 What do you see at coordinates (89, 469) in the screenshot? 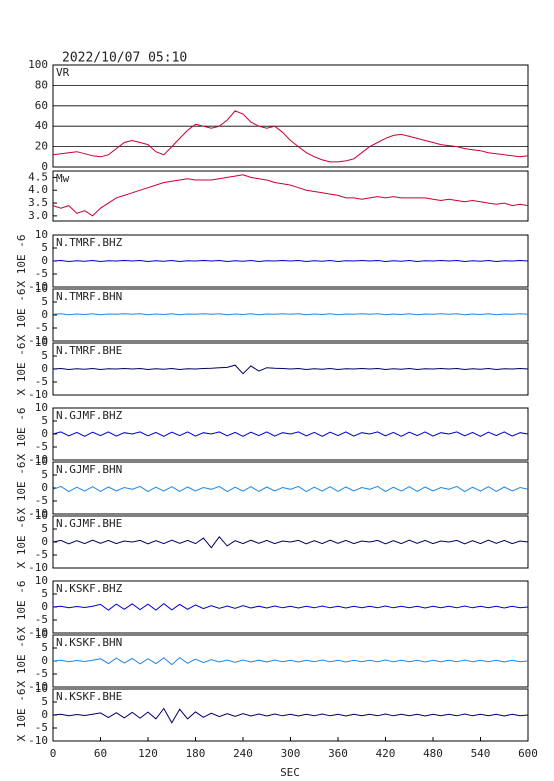
I see `series-label: N.GJMF.BHN` at bounding box center [89, 469].